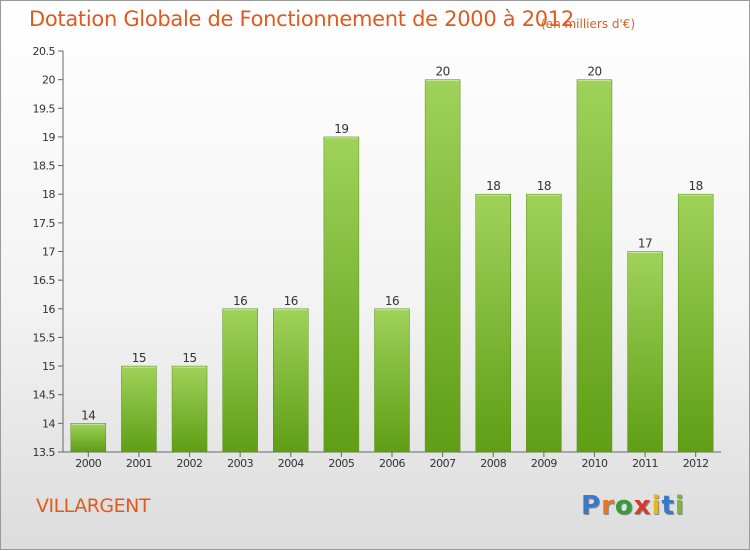 The width and height of the screenshot is (750, 551). I want to click on x-tick-label: 2005, so click(341, 463).